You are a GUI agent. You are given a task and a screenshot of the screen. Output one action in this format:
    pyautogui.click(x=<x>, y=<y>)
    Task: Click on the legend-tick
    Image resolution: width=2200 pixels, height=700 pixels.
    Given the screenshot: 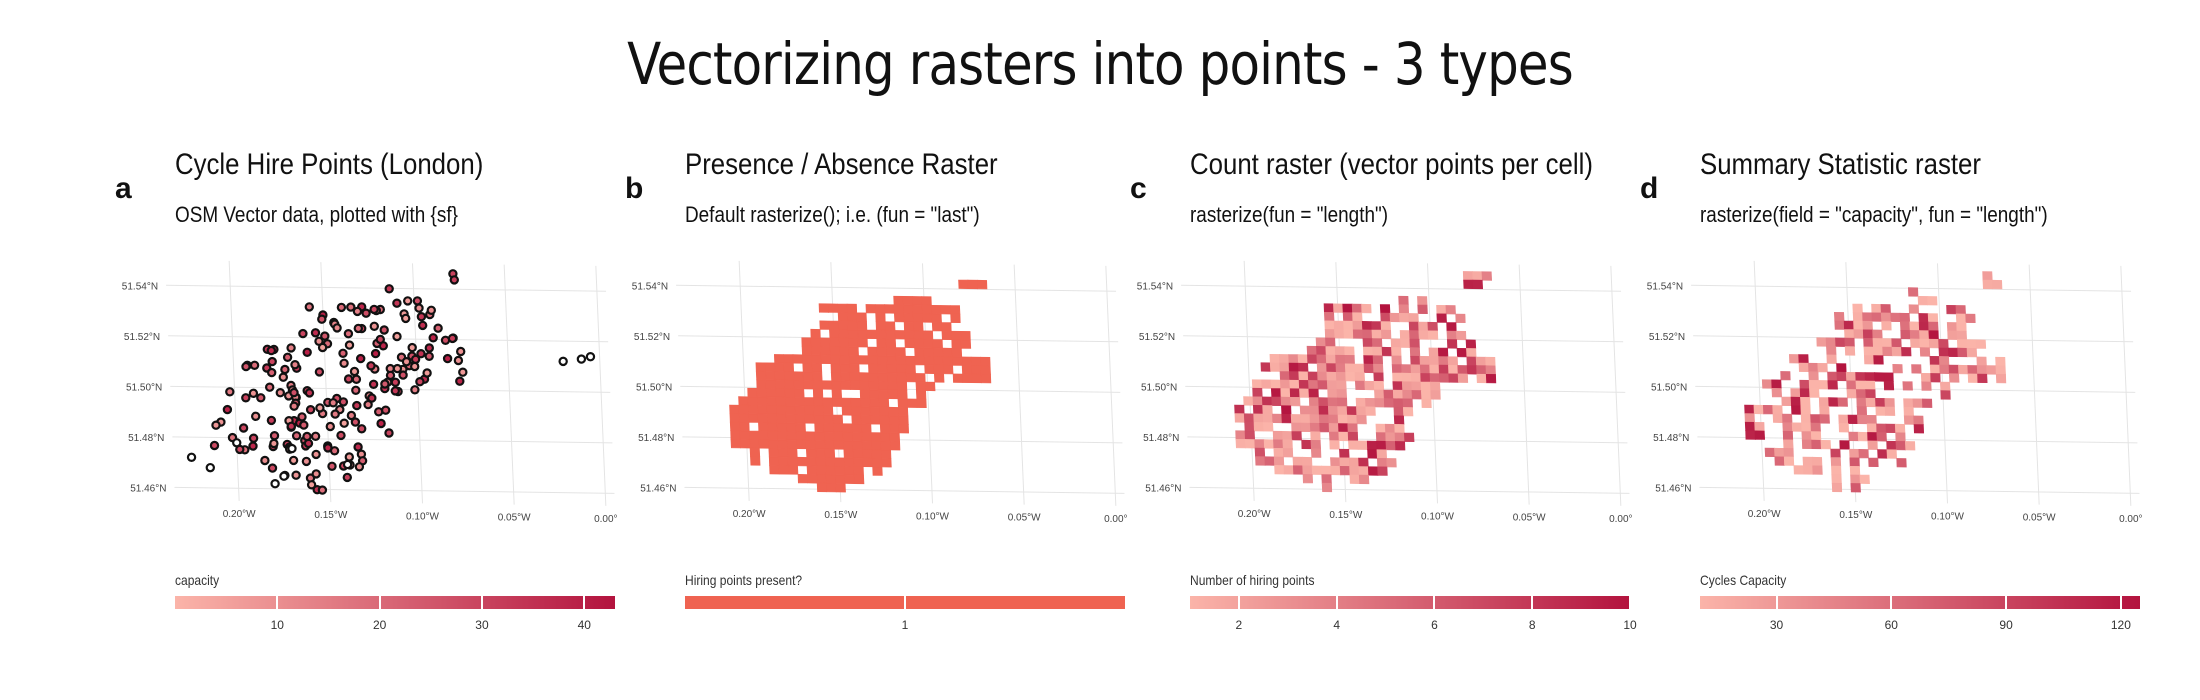 What is the action you would take?
    pyautogui.click(x=481, y=602)
    